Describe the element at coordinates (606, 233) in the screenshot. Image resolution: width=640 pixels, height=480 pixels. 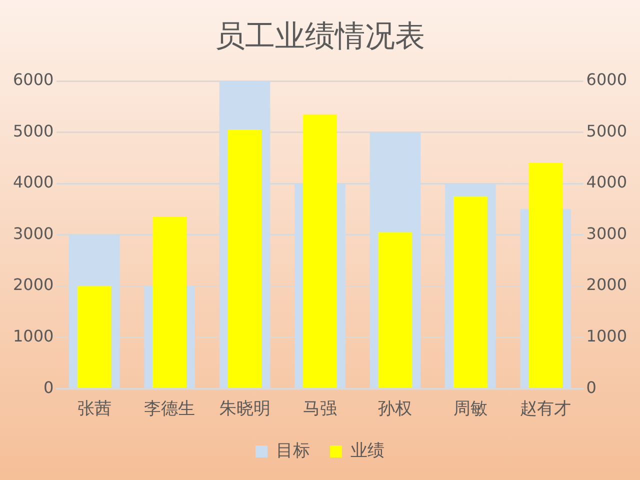
I see `y2-tick-label: 3000` at that location.